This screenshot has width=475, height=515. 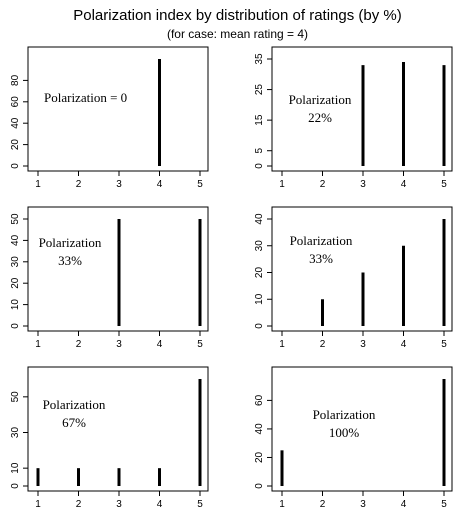 I want to click on panel-3: 0 10 20 30 40 50 1 2 3 4 5 Polarization 33%, so click(x=109, y=278).